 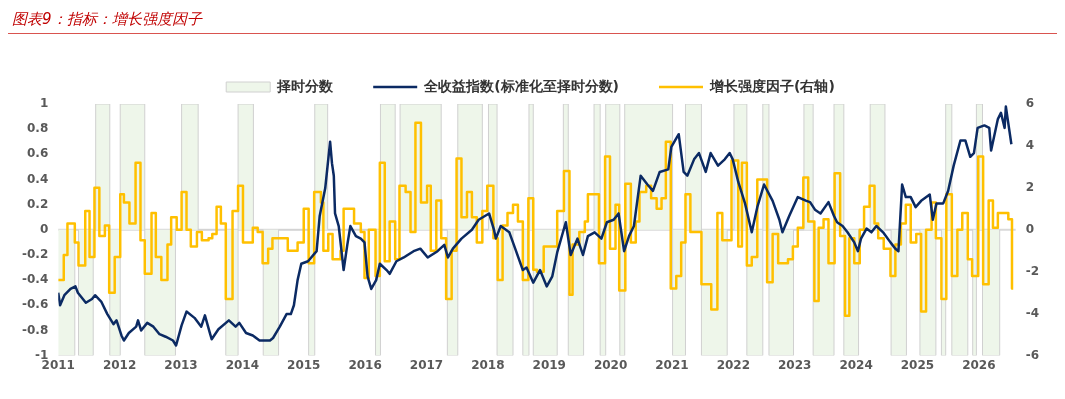 I want to click on x-tick-label: 2011, so click(x=58, y=364).